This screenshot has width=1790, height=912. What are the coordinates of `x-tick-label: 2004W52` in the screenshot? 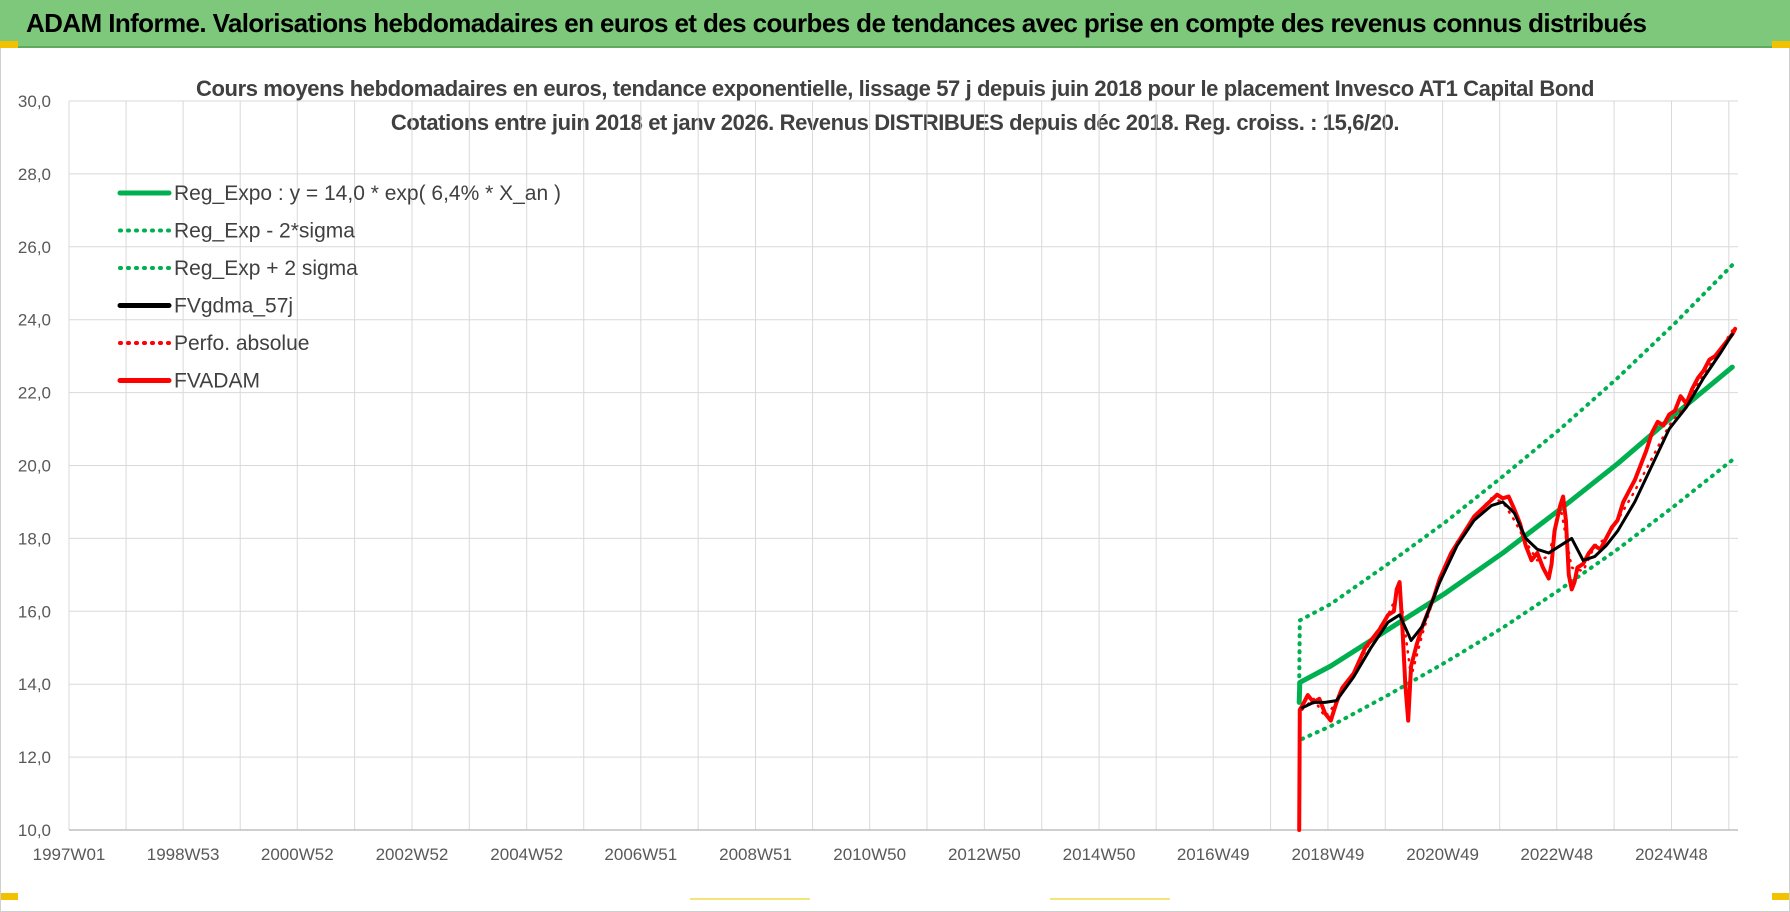 It's located at (526, 854).